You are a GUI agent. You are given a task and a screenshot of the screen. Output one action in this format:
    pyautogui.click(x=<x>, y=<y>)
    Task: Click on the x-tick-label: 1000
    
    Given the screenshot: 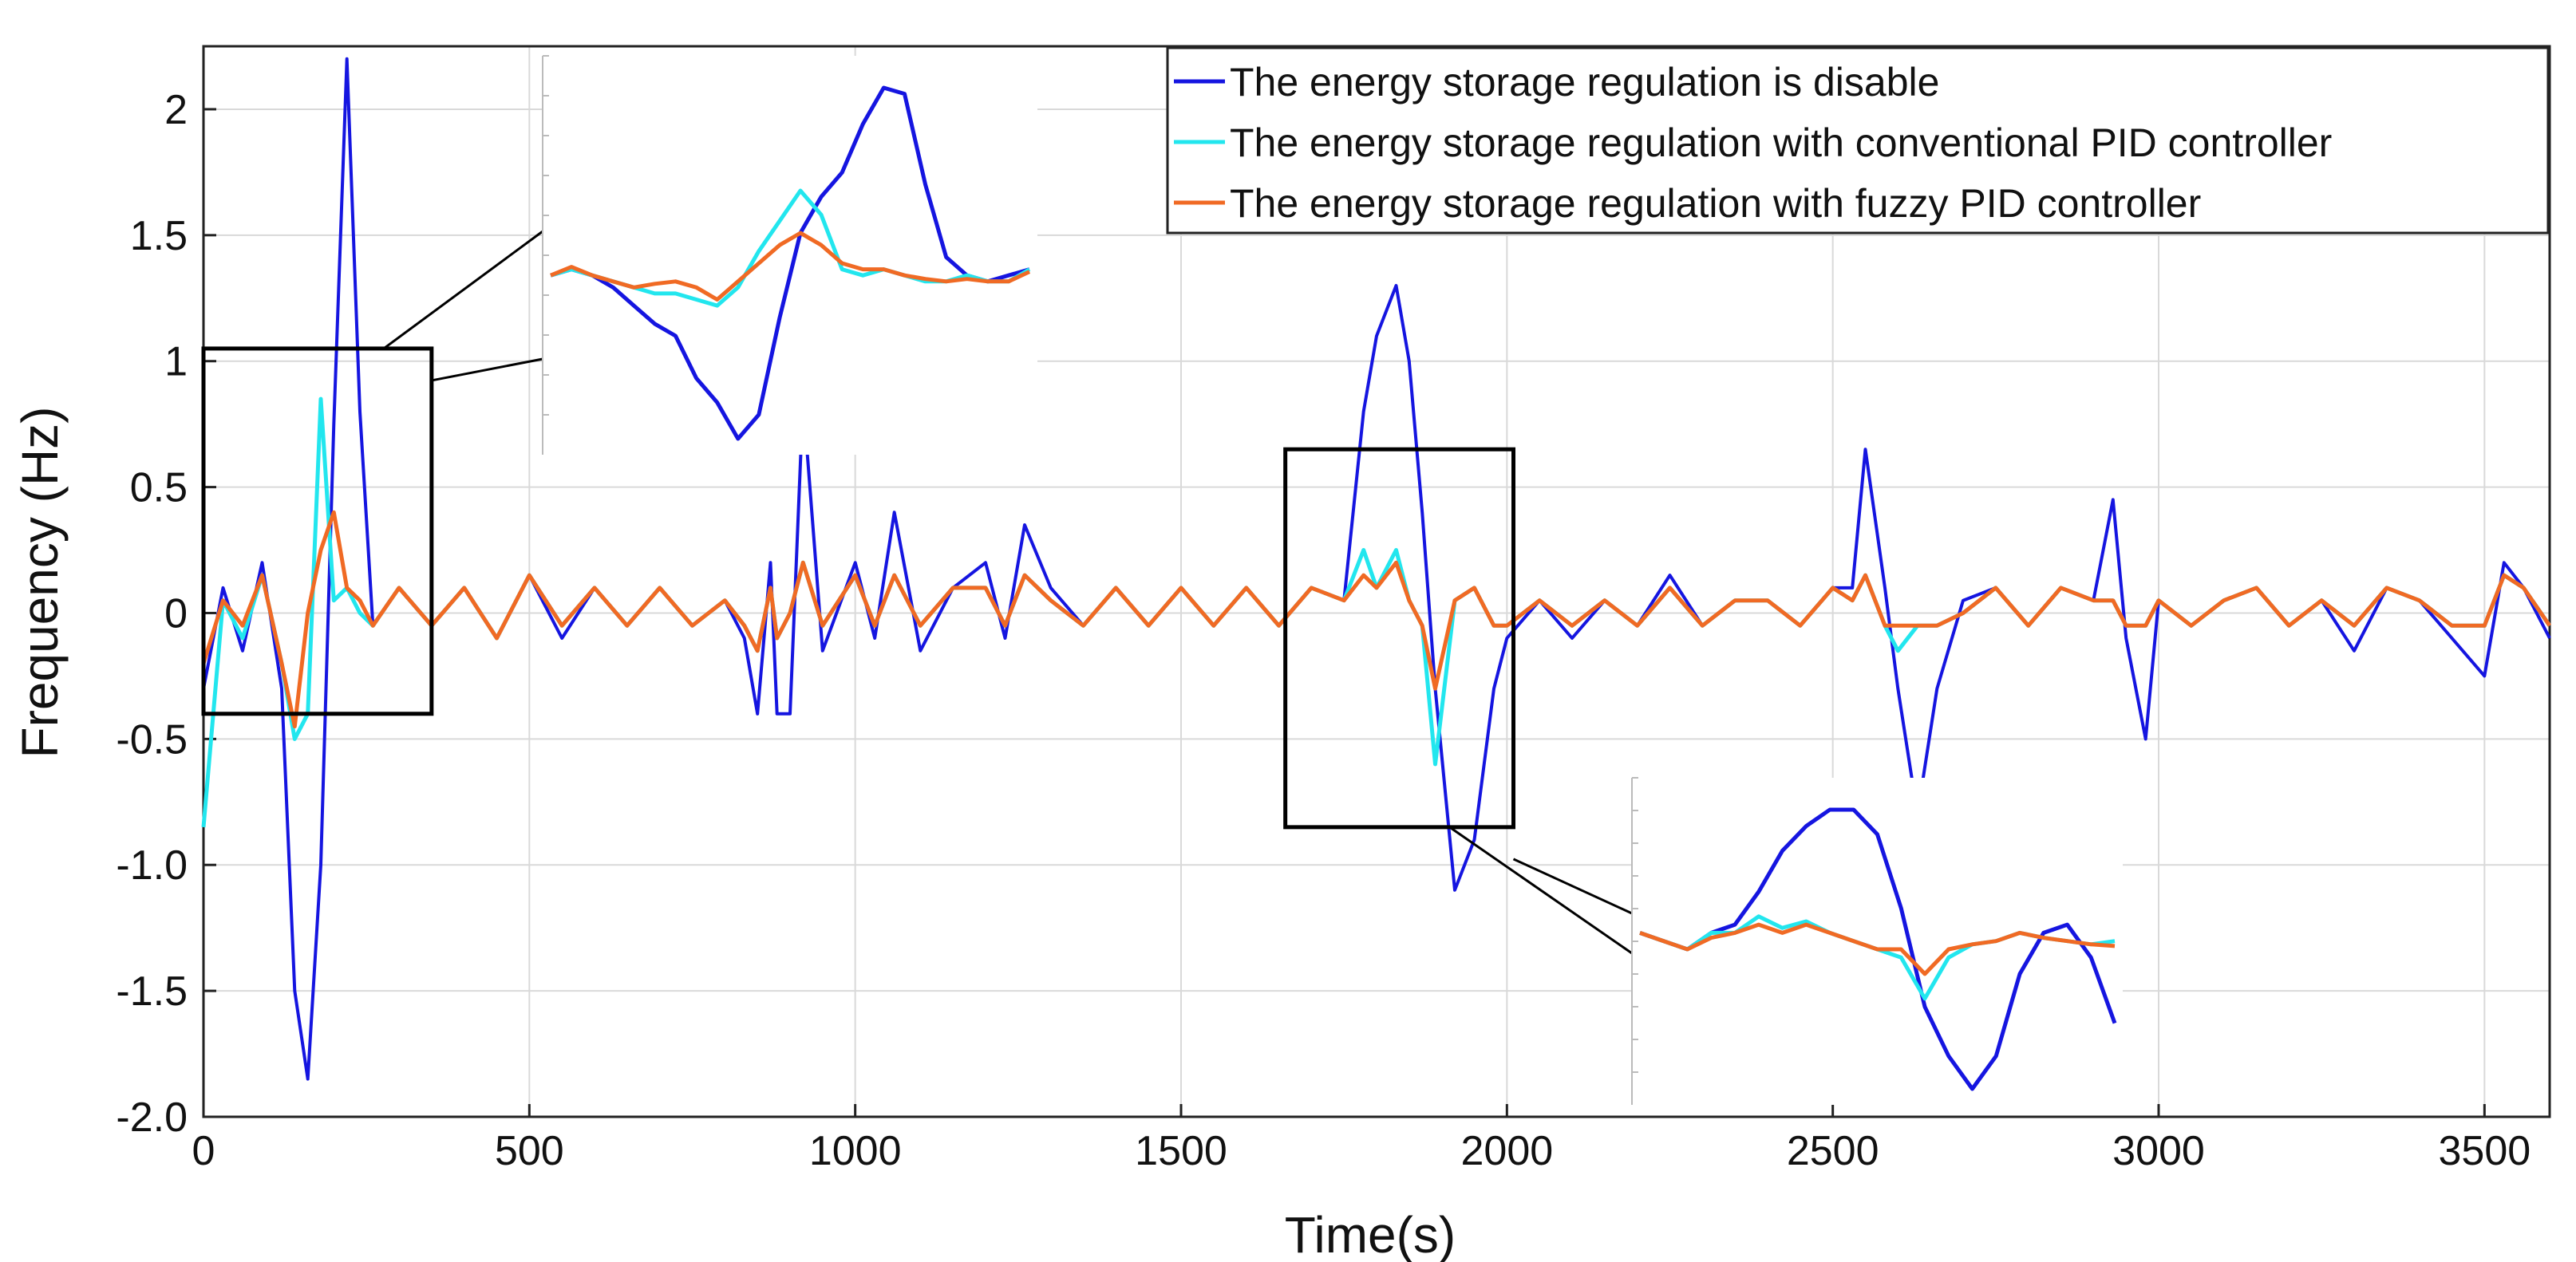 What is the action you would take?
    pyautogui.click(x=855, y=1151)
    